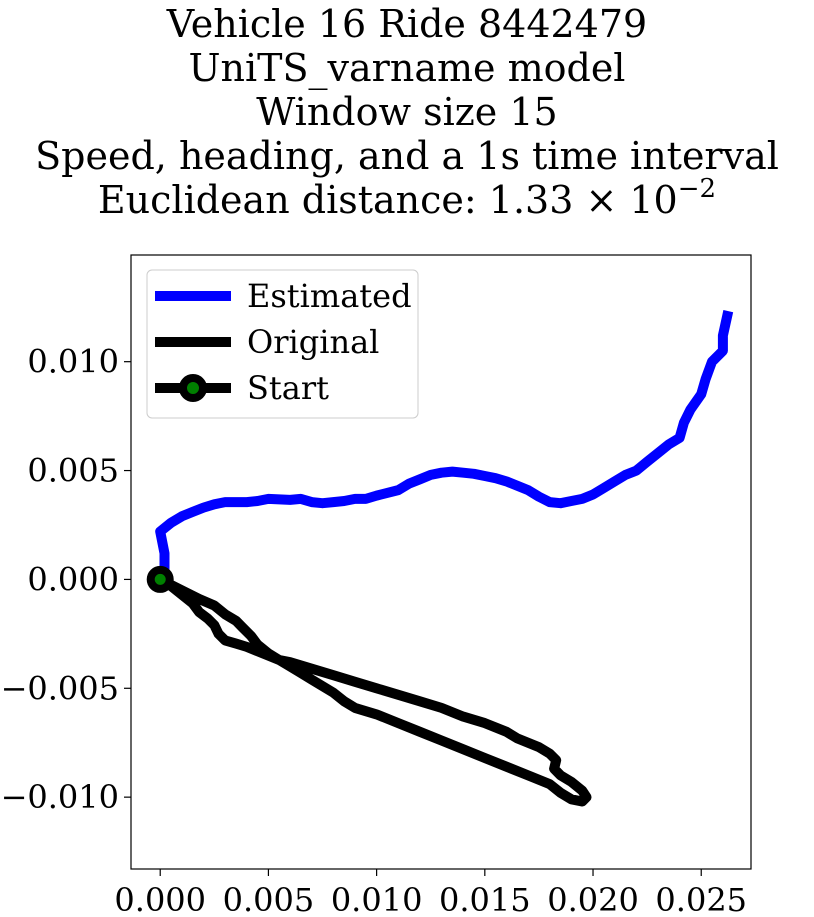 The width and height of the screenshot is (814, 917). What do you see at coordinates (313, 342) in the screenshot?
I see `legend-label-original: Original` at bounding box center [313, 342].